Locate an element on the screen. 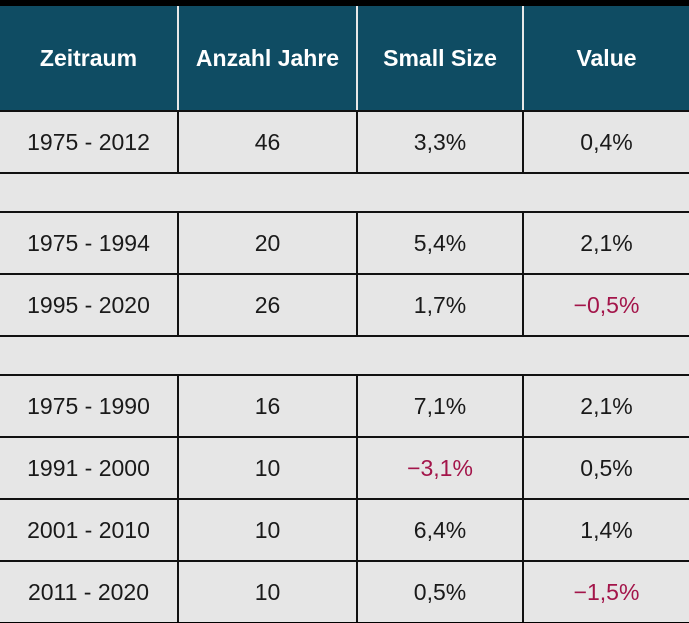  cell-small-size-negative: −3,1% is located at coordinates (441, 467).